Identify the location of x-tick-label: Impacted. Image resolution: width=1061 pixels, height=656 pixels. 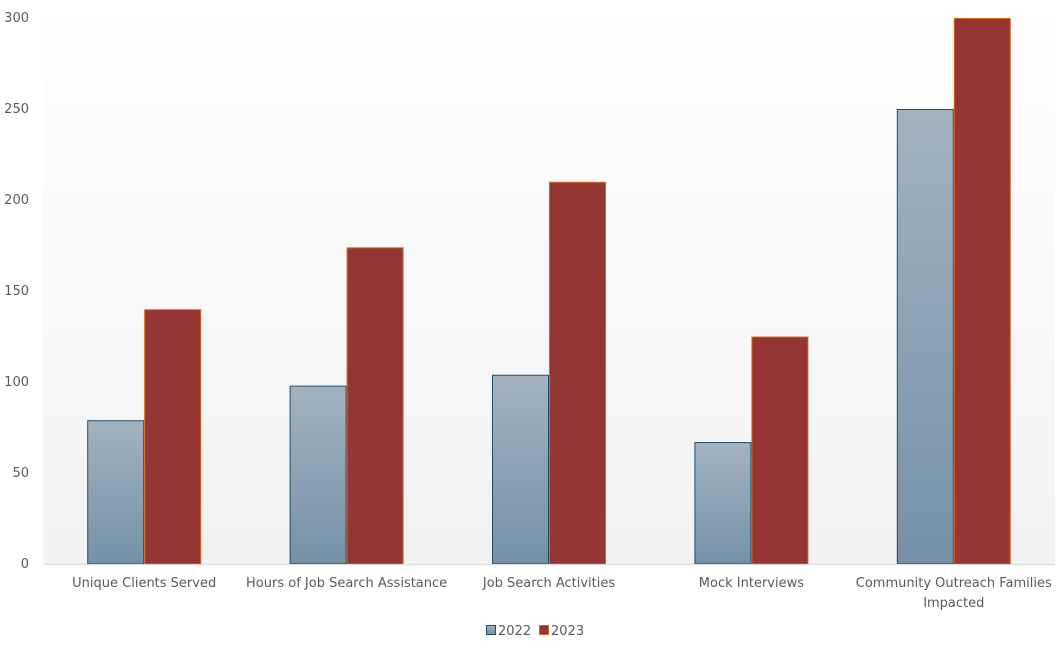
(953, 603).